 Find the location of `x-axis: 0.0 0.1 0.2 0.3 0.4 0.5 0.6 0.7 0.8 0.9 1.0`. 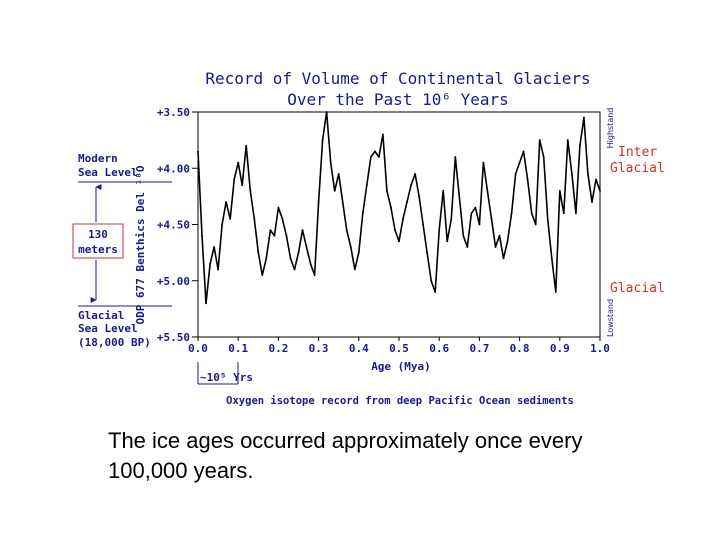

x-axis: 0.0 0.1 0.2 0.3 0.4 0.5 0.6 0.7 0.8 0.9 1.0 is located at coordinates (399, 346).